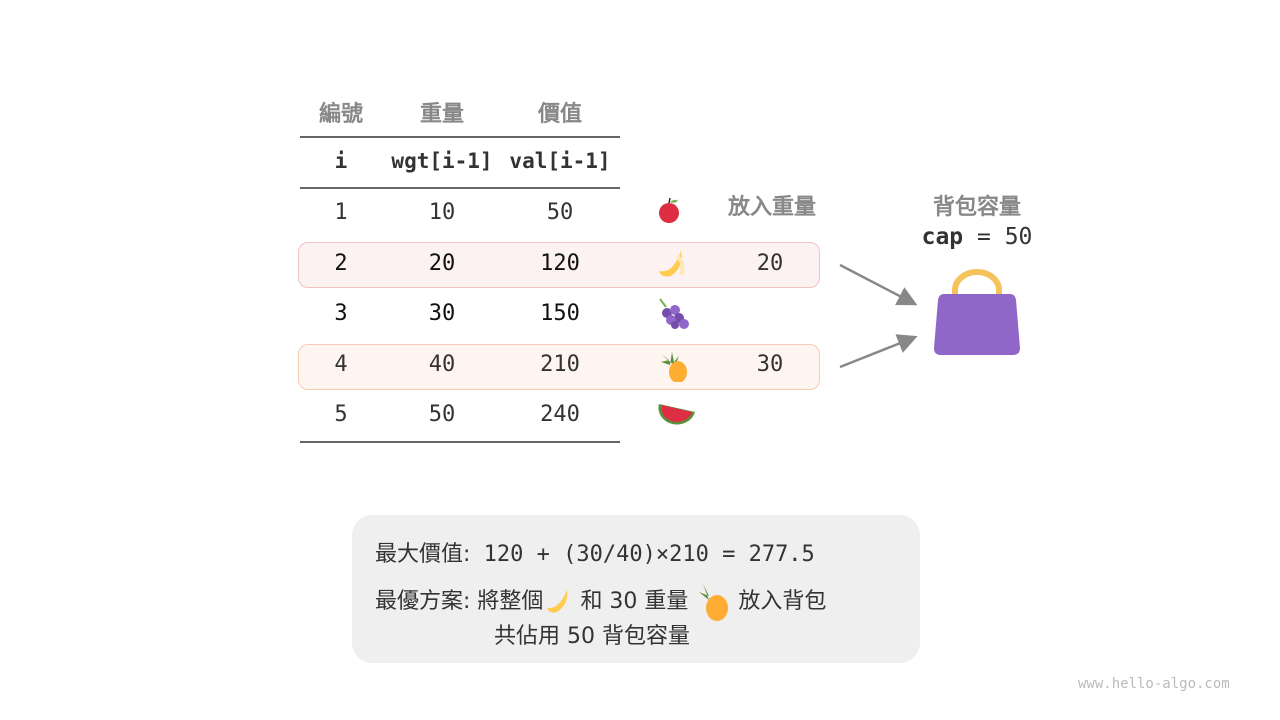  I want to click on best-text-1: 將整個, so click(510, 601).